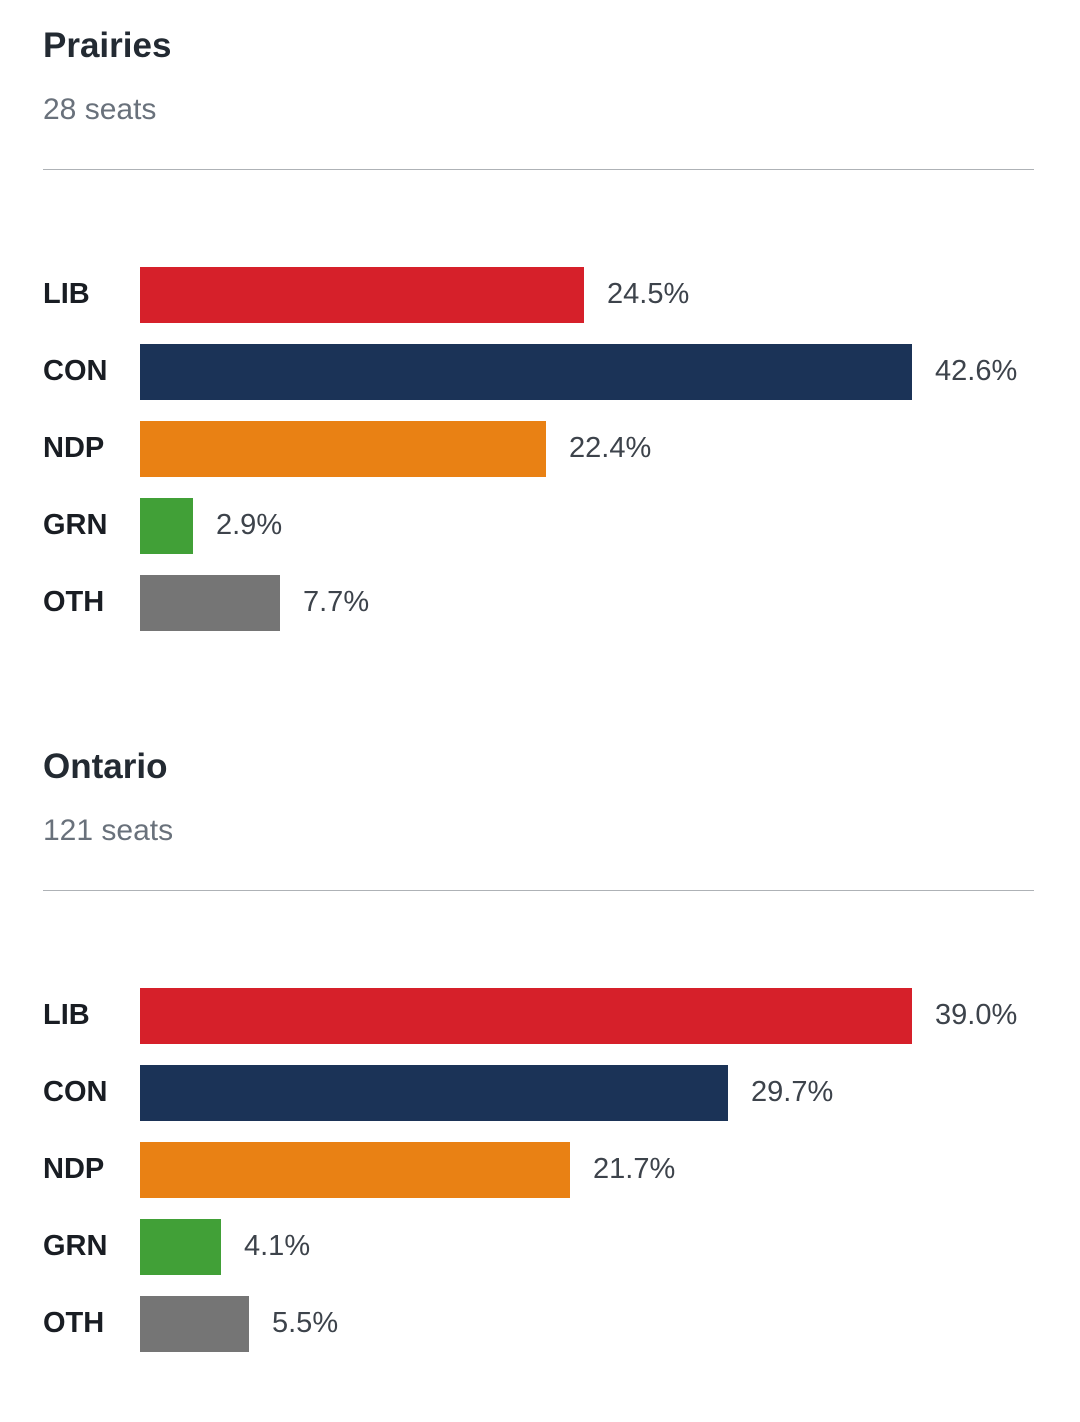 The height and width of the screenshot is (1422, 1080). I want to click on bar-row: NDP 22.4%, so click(538, 448).